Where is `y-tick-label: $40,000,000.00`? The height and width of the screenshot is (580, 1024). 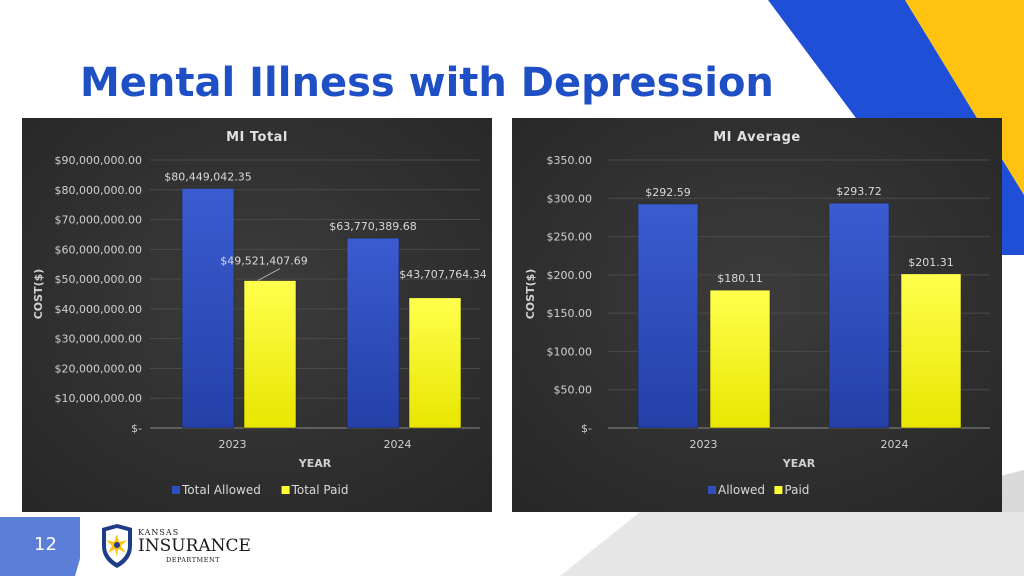
y-tick-label: $40,000,000.00 is located at coordinates (98, 309).